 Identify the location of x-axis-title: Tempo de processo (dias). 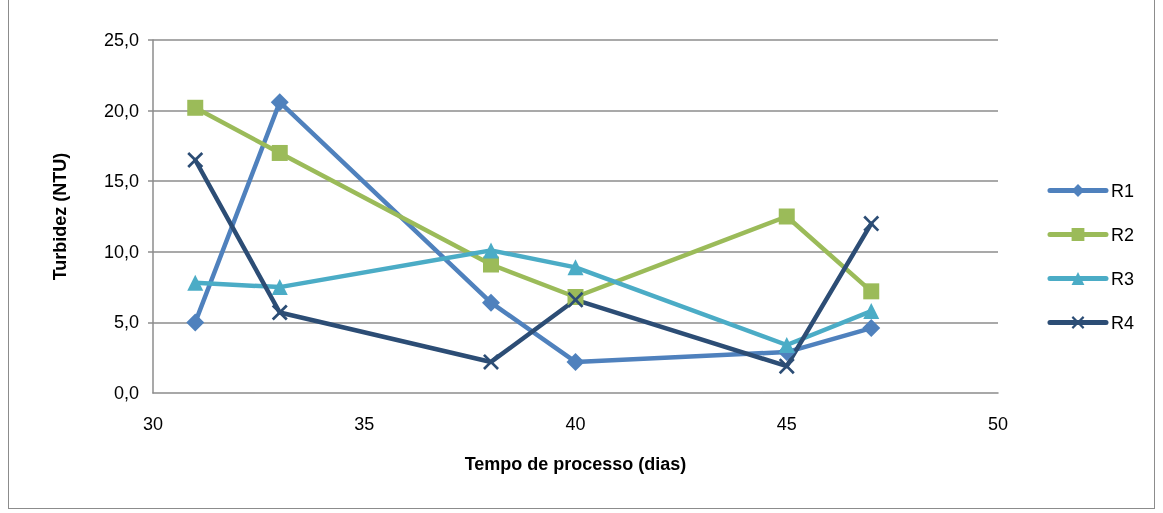
(575, 464).